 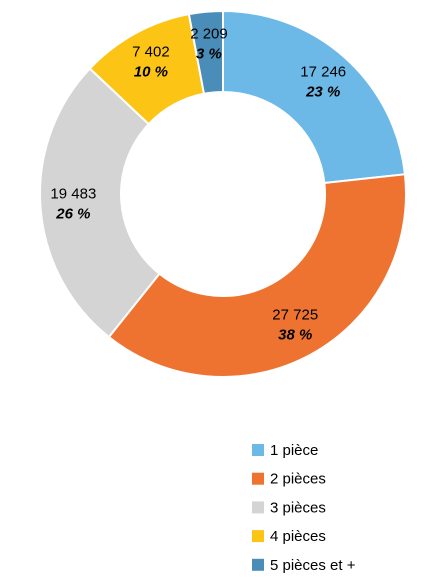 What do you see at coordinates (298, 479) in the screenshot?
I see `legend-label: 2 pièces` at bounding box center [298, 479].